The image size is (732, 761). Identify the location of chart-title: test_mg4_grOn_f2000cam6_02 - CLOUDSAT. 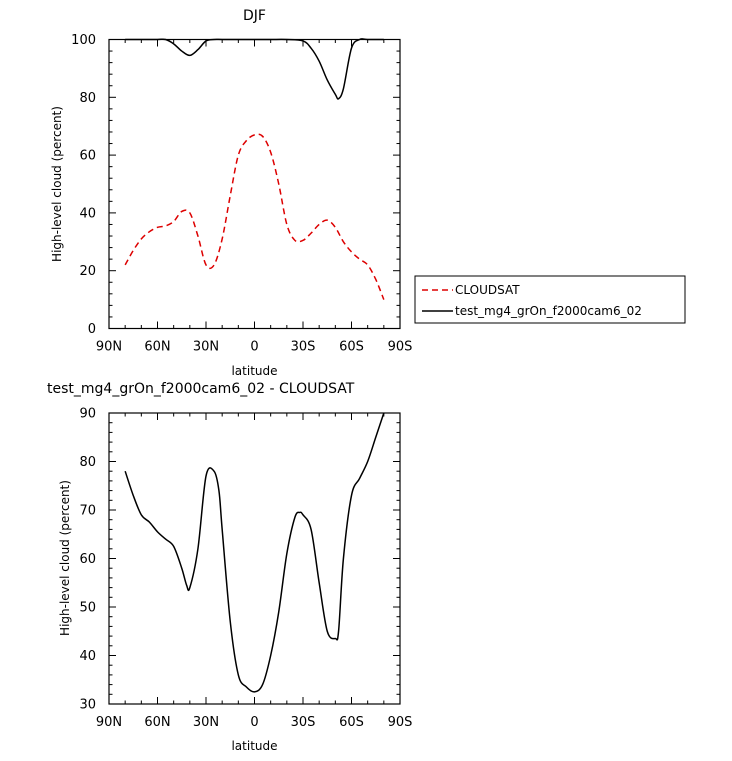
(201, 389).